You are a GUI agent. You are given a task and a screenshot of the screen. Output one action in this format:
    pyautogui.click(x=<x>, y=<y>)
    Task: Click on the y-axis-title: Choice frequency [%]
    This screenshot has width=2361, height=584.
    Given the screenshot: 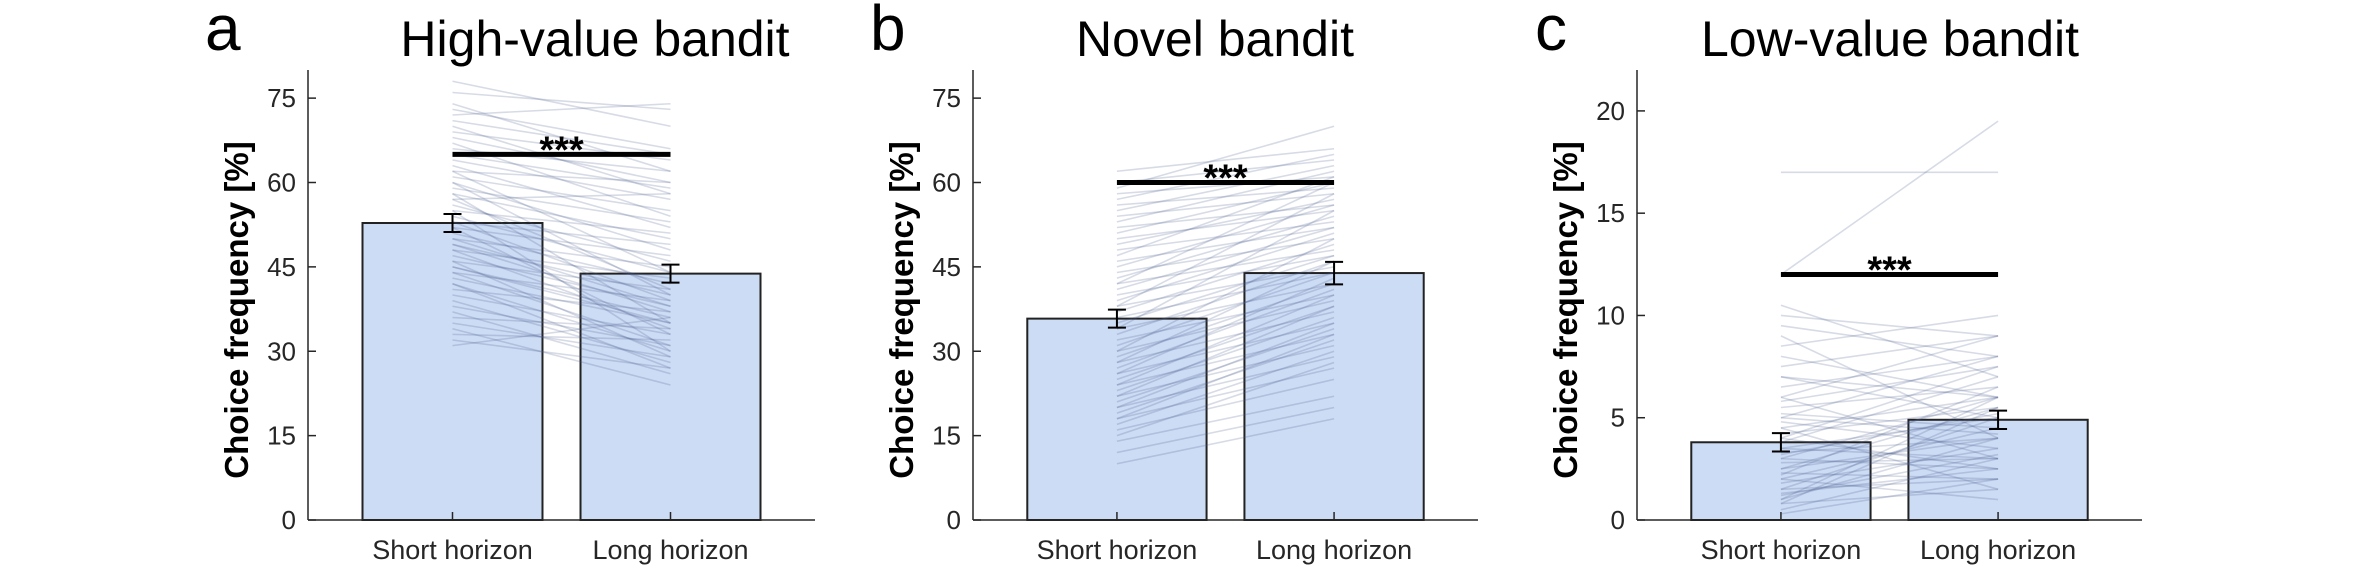 What is the action you would take?
    pyautogui.click(x=1565, y=309)
    